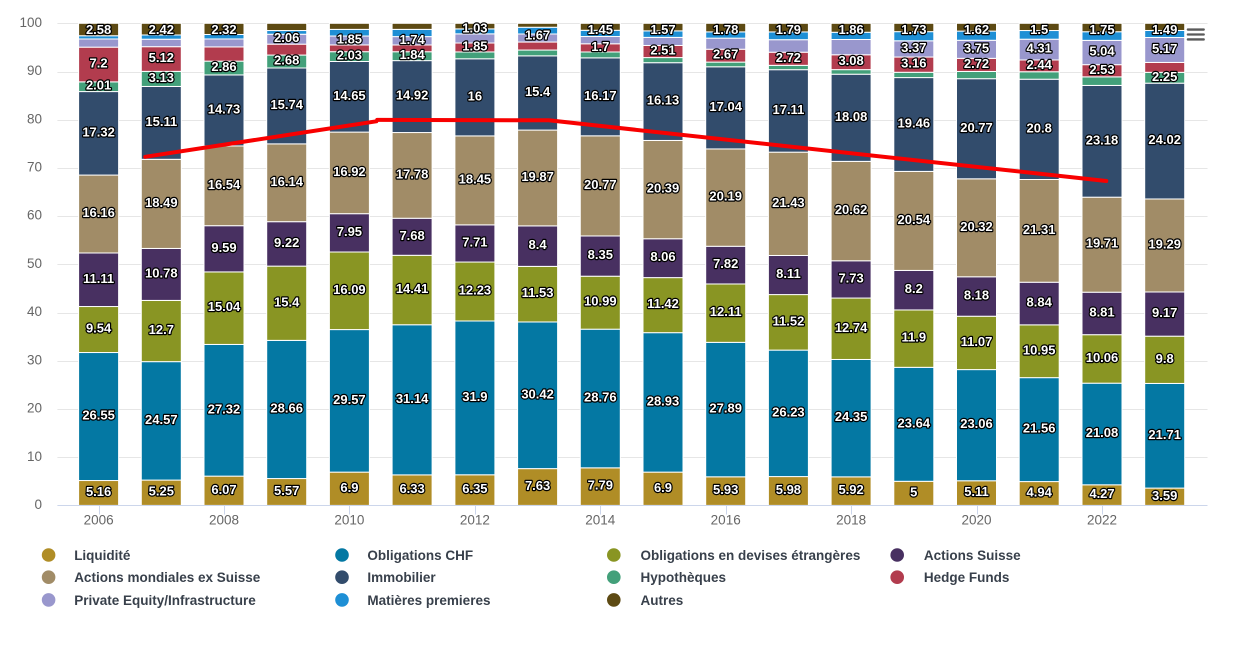 This screenshot has width=1235, height=651. What do you see at coordinates (1039, 29) in the screenshot?
I see `svg-text: 1.5` at bounding box center [1039, 29].